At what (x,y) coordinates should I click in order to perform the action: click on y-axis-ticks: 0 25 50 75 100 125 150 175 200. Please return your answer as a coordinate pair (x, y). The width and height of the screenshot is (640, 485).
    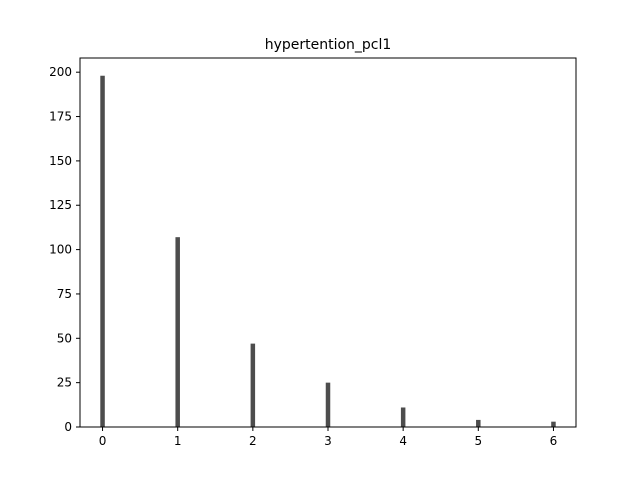
    Looking at the image, I should click on (64, 249).